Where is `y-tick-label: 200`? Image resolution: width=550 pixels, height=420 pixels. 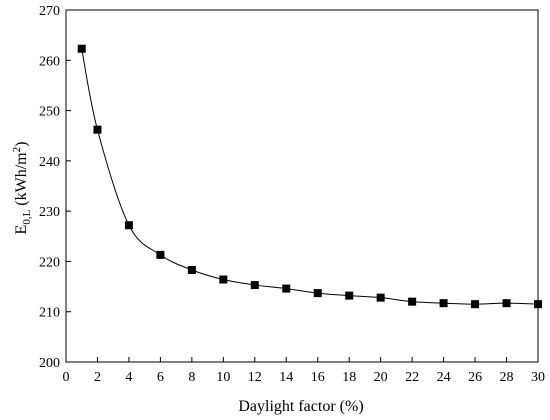
y-tick-label: 200 is located at coordinates (49, 363).